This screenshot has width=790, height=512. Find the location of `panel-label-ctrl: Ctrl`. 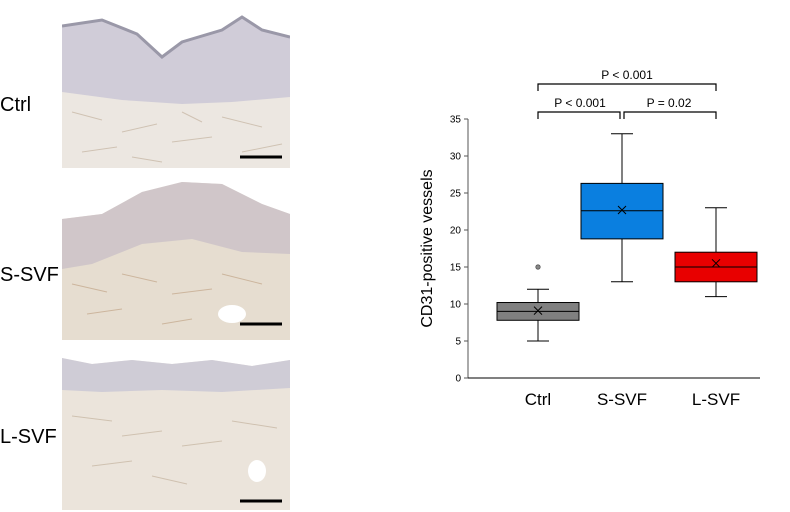

panel-label-ctrl: Ctrl is located at coordinates (16, 105).